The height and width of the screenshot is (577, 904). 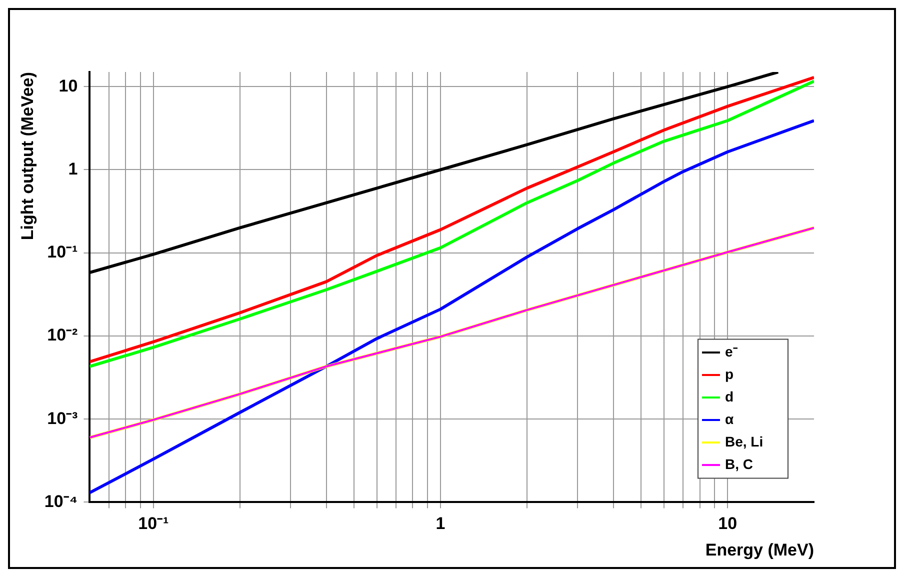 What do you see at coordinates (729, 396) in the screenshot?
I see `legend-label: d` at bounding box center [729, 396].